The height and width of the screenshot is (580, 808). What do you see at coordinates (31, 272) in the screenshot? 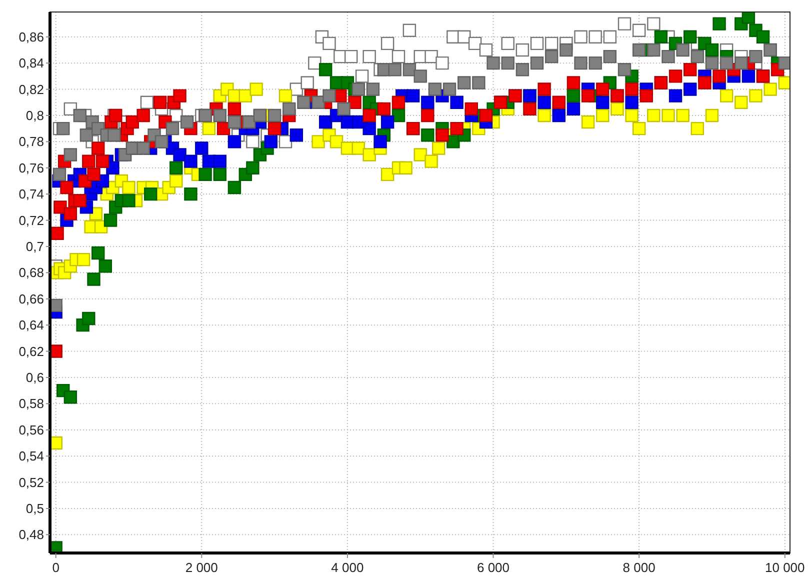
I see `y-tick-label: 0,68` at bounding box center [31, 272].